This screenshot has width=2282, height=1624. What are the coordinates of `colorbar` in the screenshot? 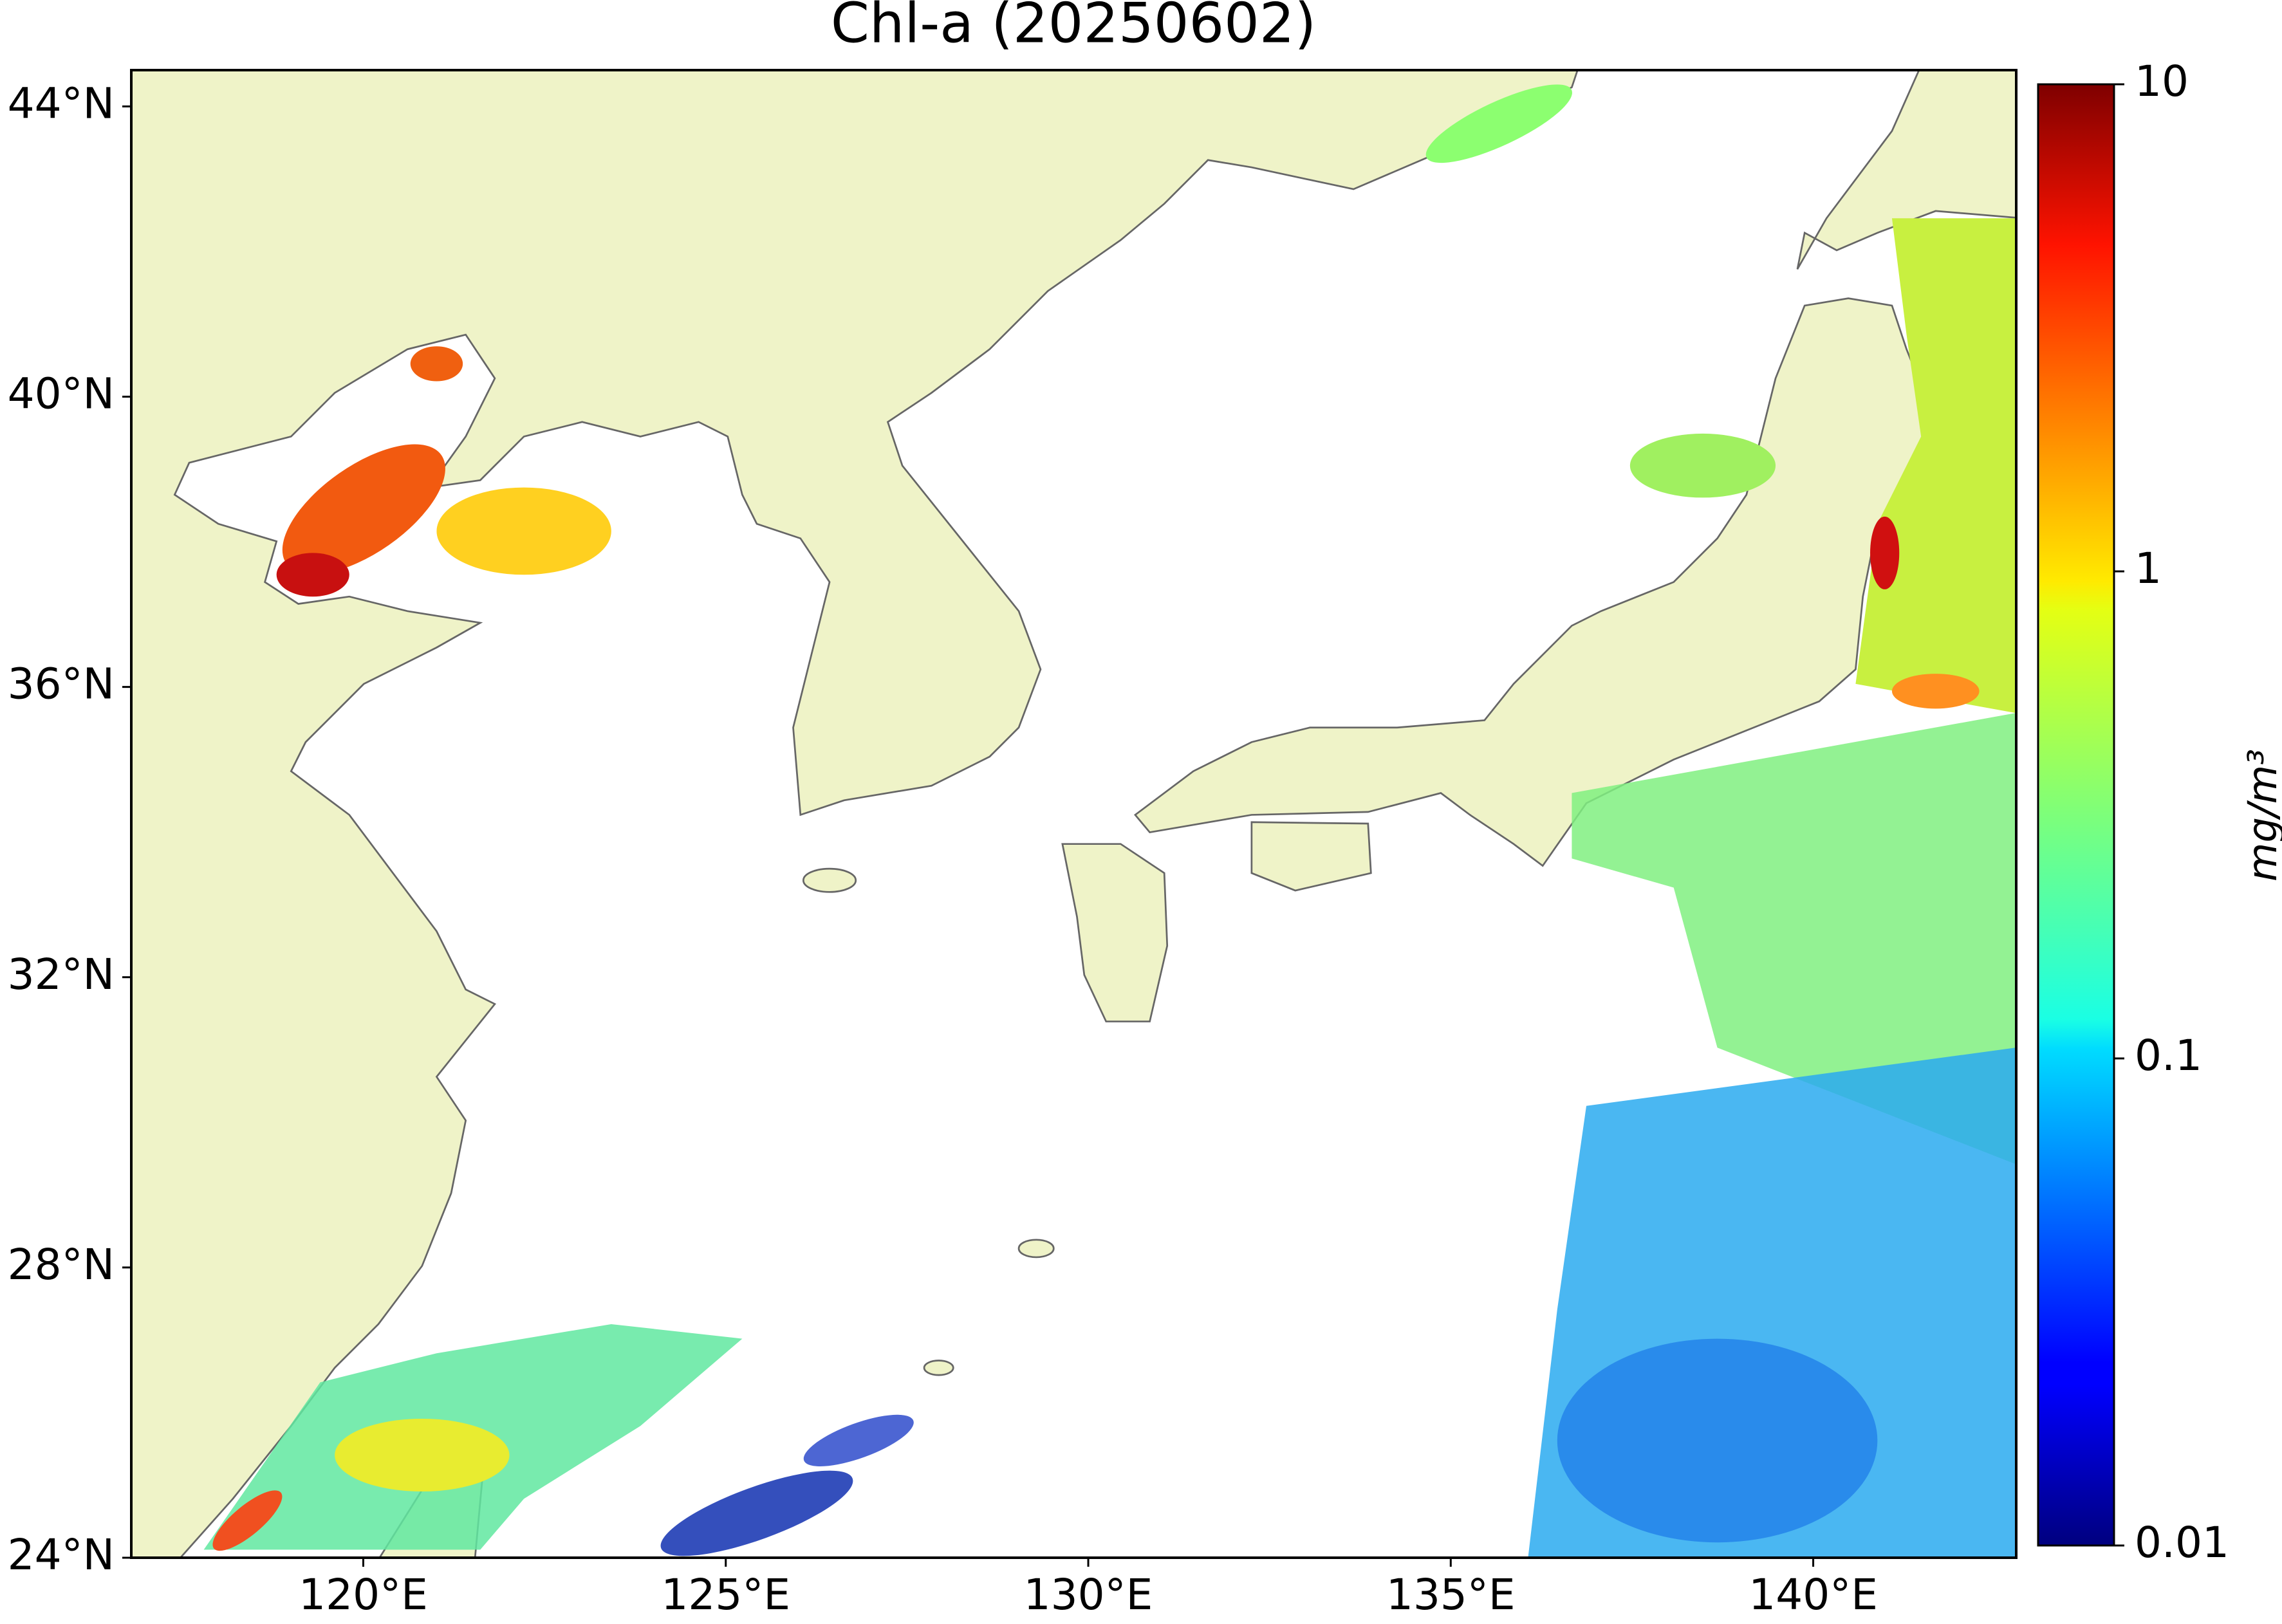 It's located at (2076, 815).